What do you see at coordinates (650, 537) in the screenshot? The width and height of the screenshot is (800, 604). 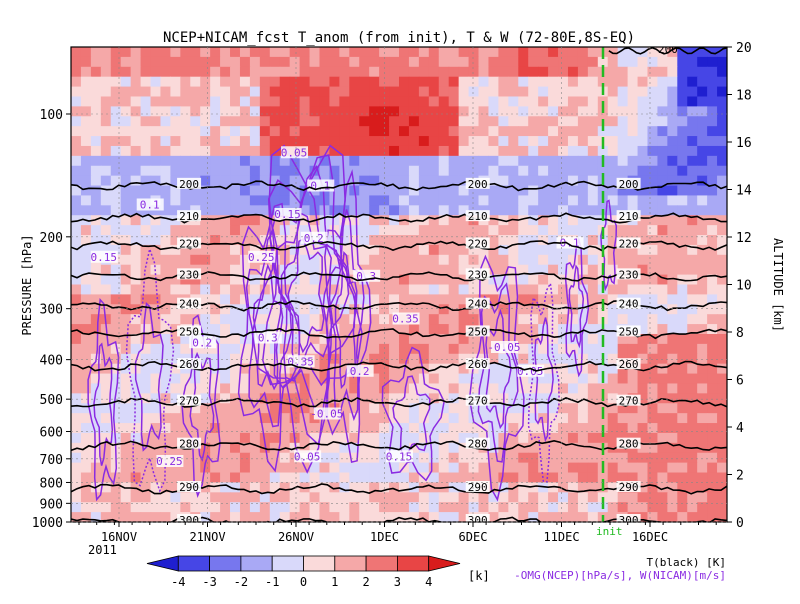 I see `date-tick-label: 16DEC` at bounding box center [650, 537].